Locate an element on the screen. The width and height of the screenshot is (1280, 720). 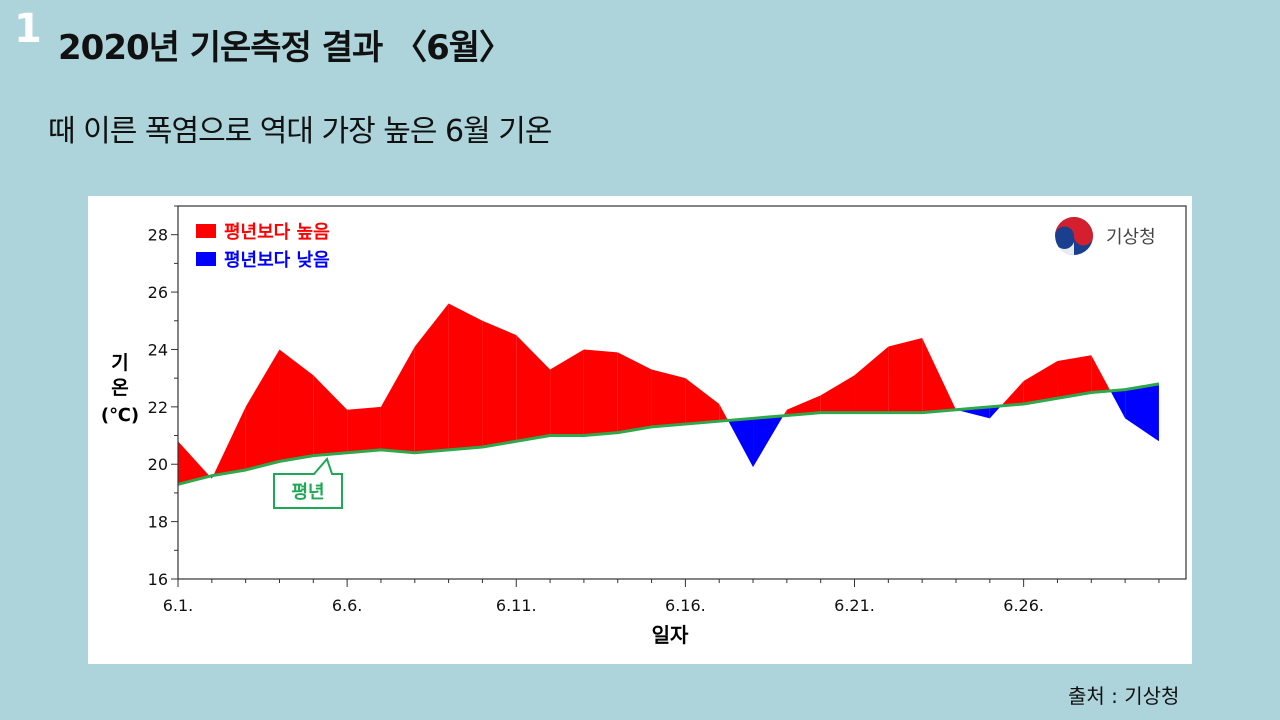
y-tick-label: 18 is located at coordinates (158, 522).